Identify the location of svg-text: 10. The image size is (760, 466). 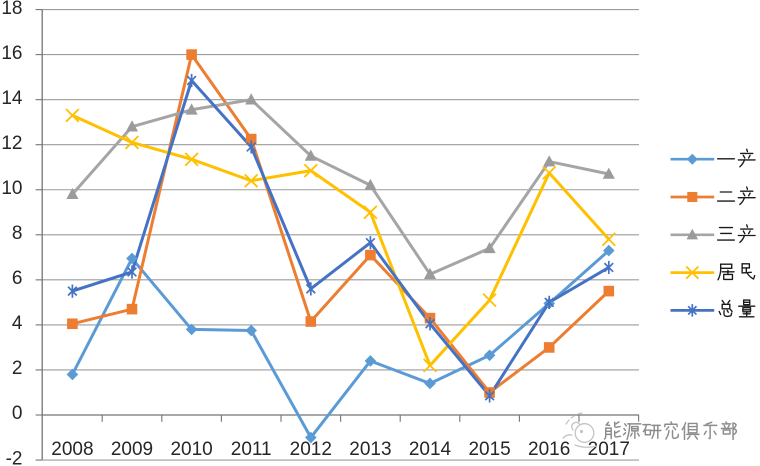
(11, 188).